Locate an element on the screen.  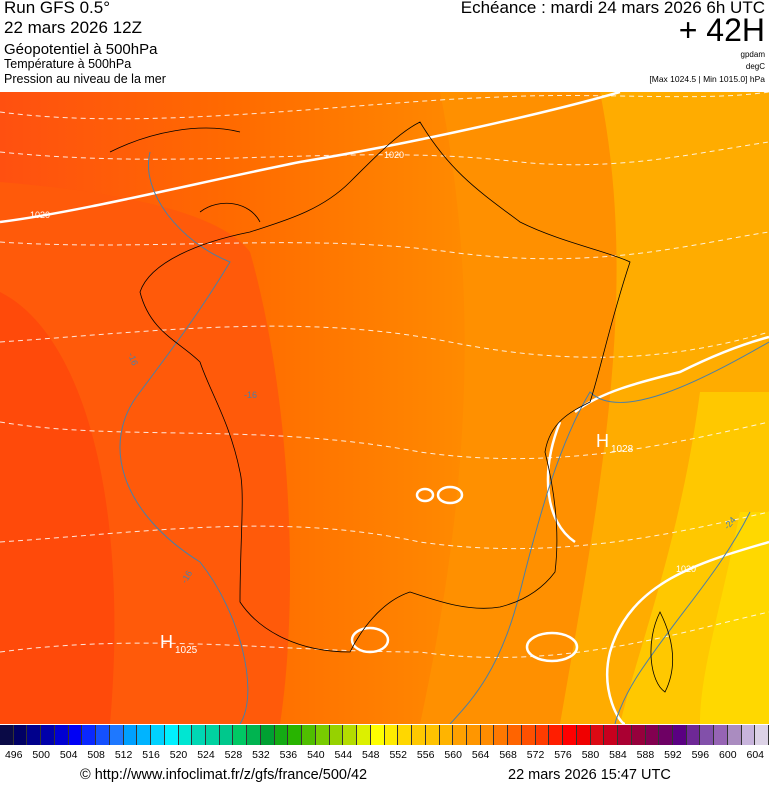
colorbar-label: 520 is located at coordinates (178, 755).